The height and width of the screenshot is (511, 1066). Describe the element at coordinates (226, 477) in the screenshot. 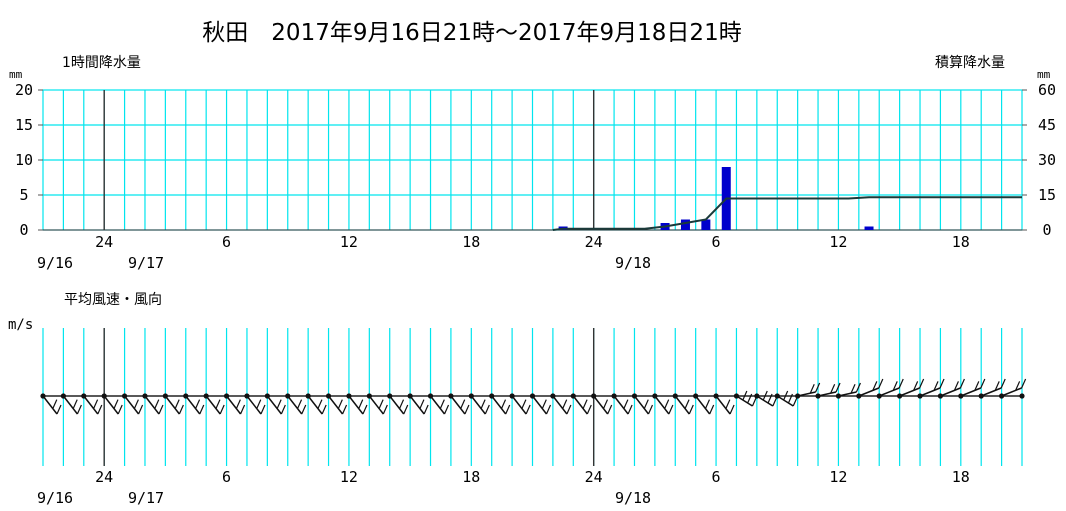

I see `wind-x-tick-label: 6` at that location.